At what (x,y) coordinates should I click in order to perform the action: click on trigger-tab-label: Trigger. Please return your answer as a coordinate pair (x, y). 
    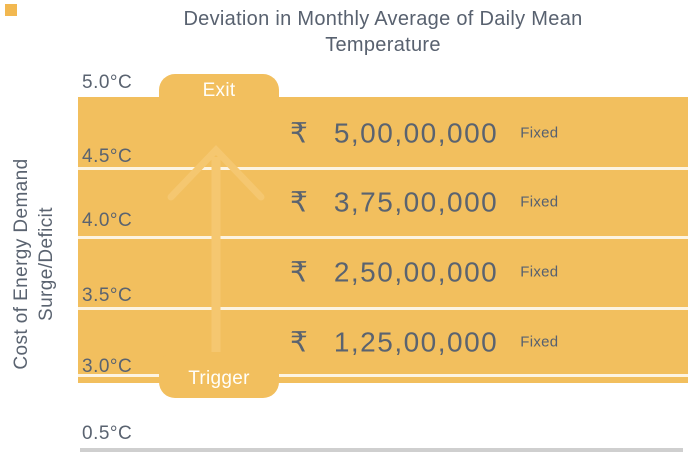
    Looking at the image, I should click on (219, 378).